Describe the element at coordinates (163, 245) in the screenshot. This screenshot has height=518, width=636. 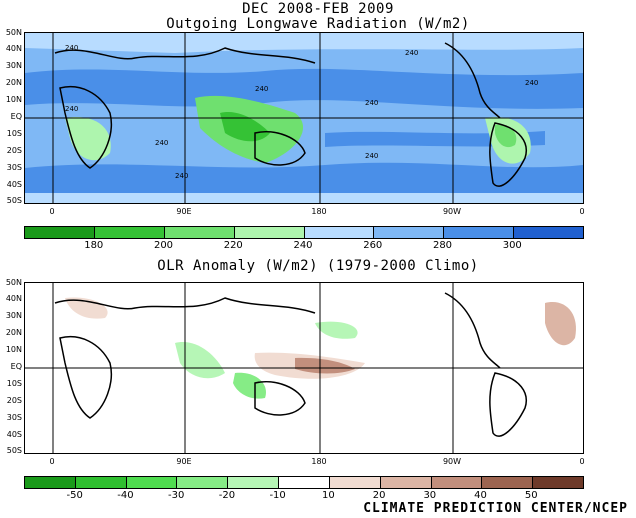
I see `colorbar-label: 200` at that location.